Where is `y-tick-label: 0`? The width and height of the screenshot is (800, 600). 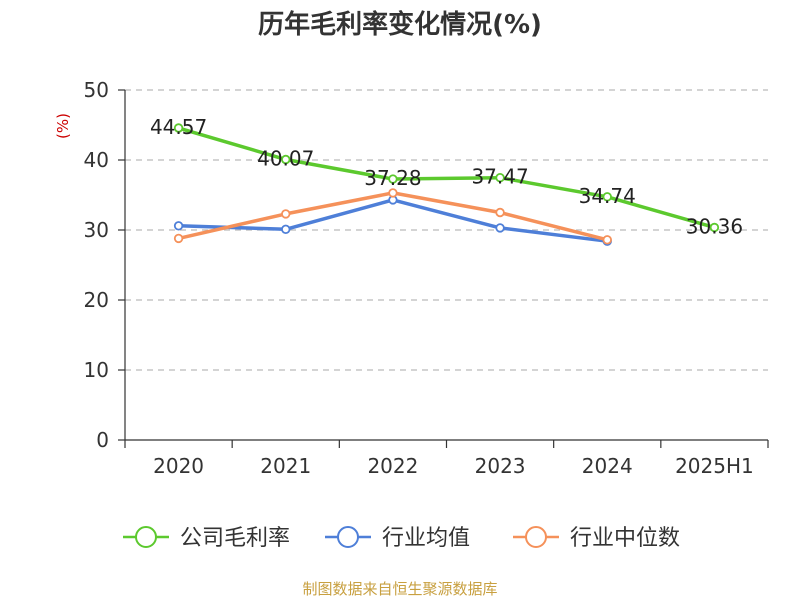 y-tick-label: 0 is located at coordinates (102, 440).